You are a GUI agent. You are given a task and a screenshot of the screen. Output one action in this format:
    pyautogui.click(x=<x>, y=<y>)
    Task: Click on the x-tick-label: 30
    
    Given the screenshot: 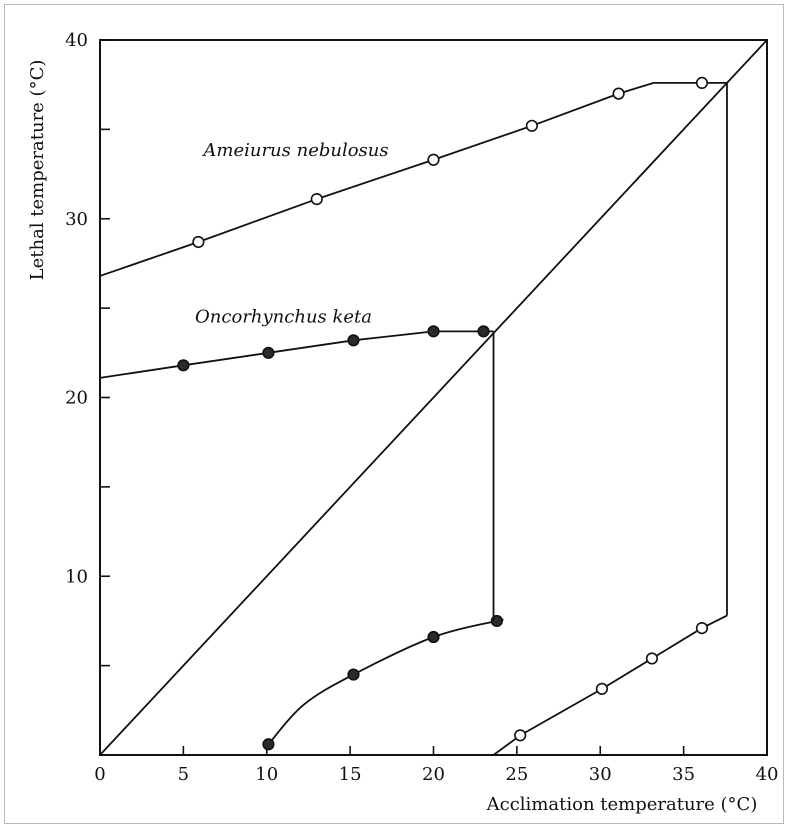 What is the action you would take?
    pyautogui.click(x=600, y=774)
    